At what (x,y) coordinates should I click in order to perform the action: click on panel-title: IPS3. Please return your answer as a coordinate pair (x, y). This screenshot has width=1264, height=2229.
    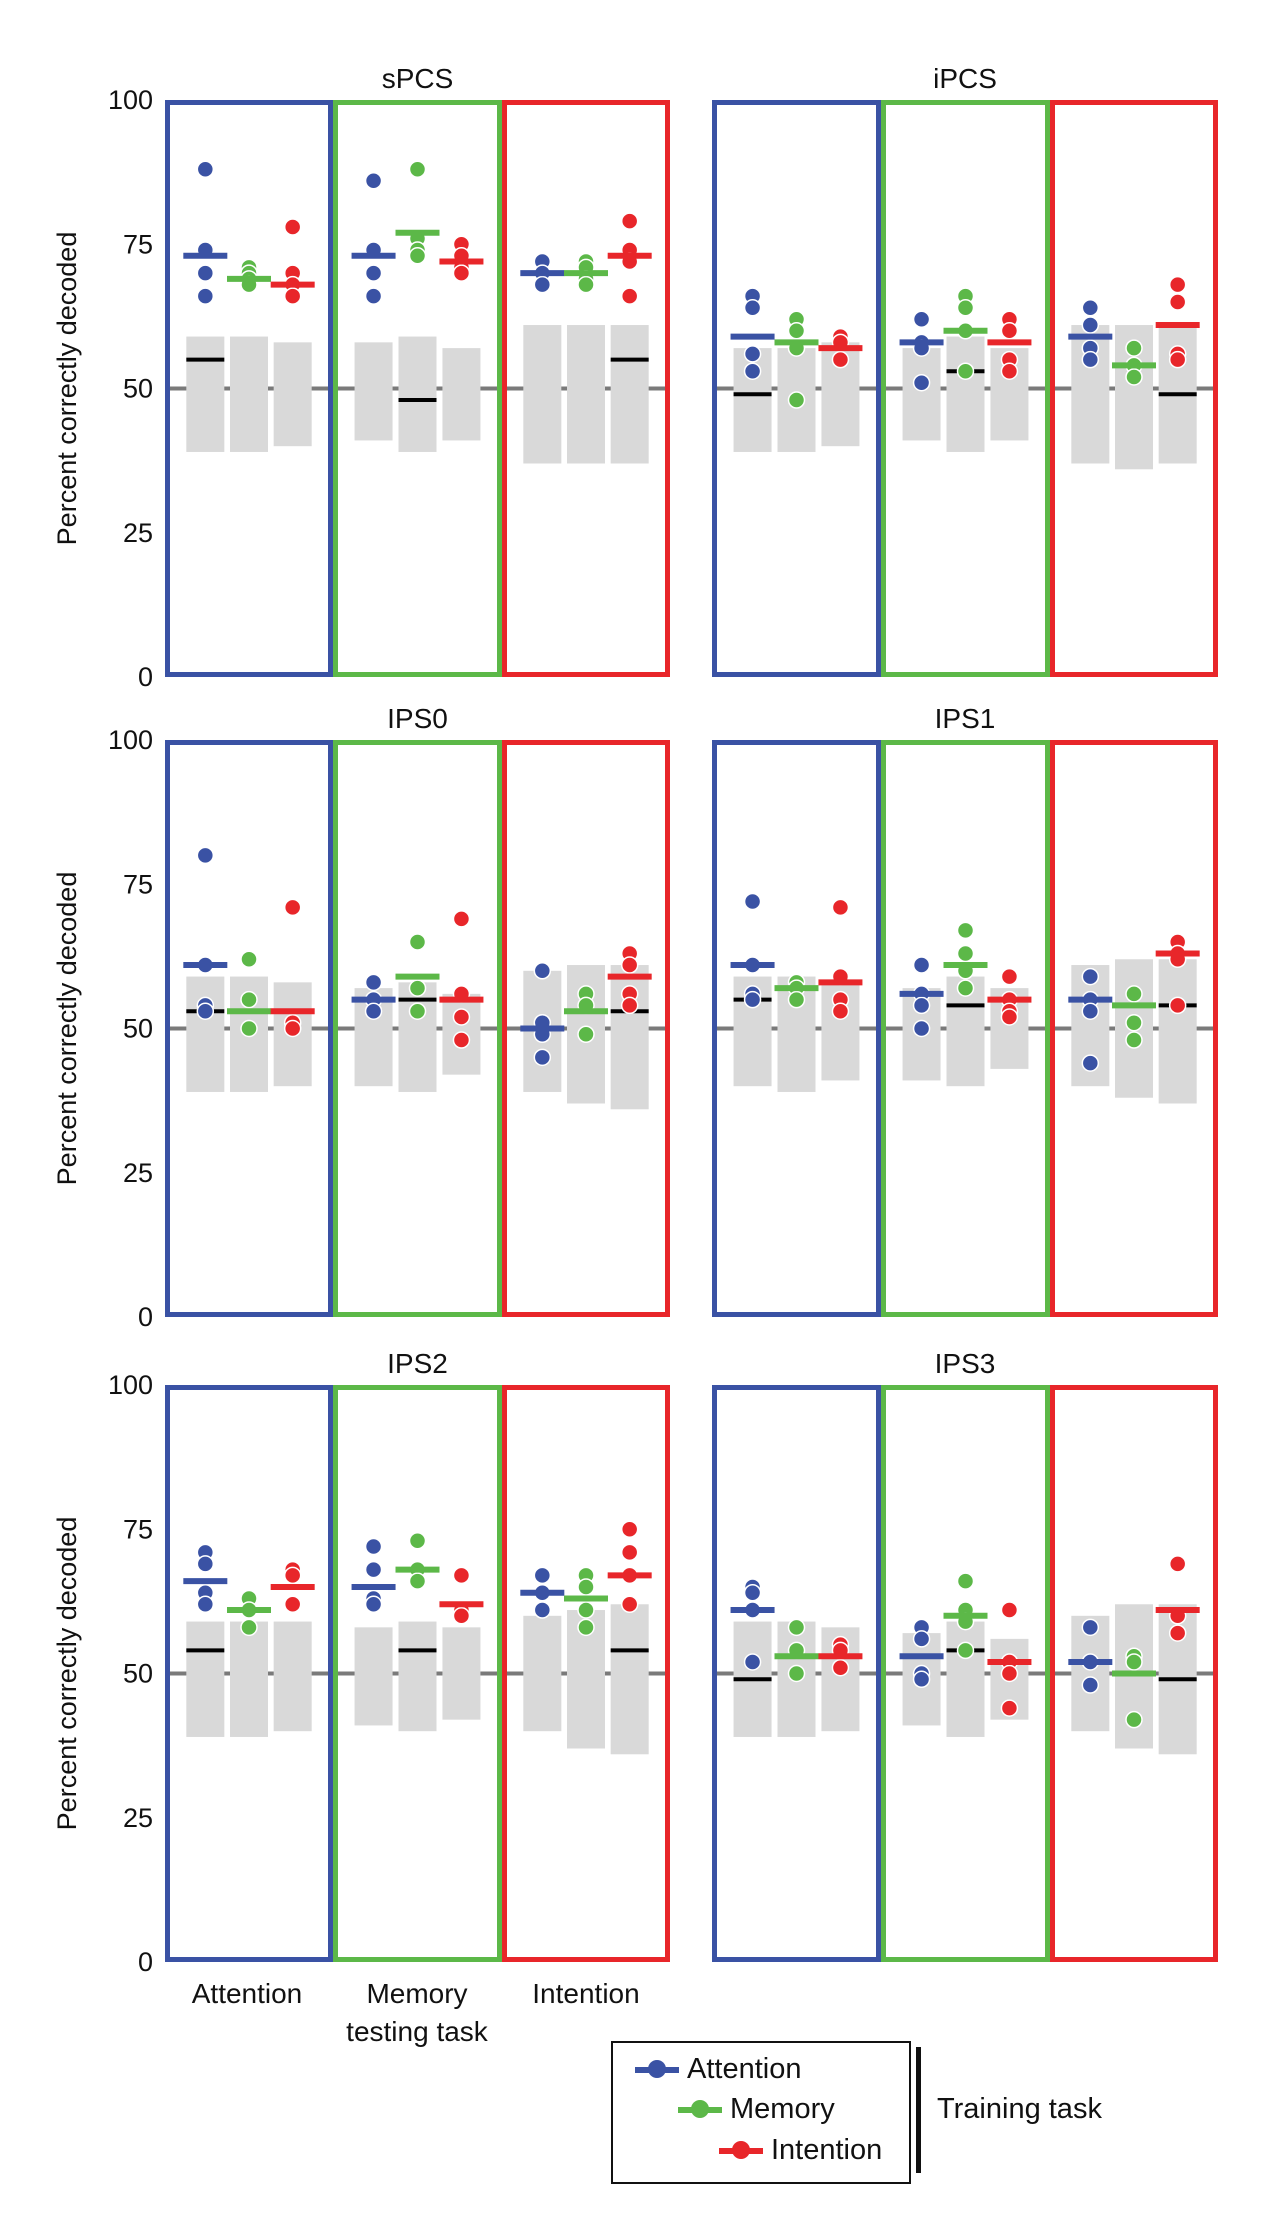
    Looking at the image, I should click on (965, 1363).